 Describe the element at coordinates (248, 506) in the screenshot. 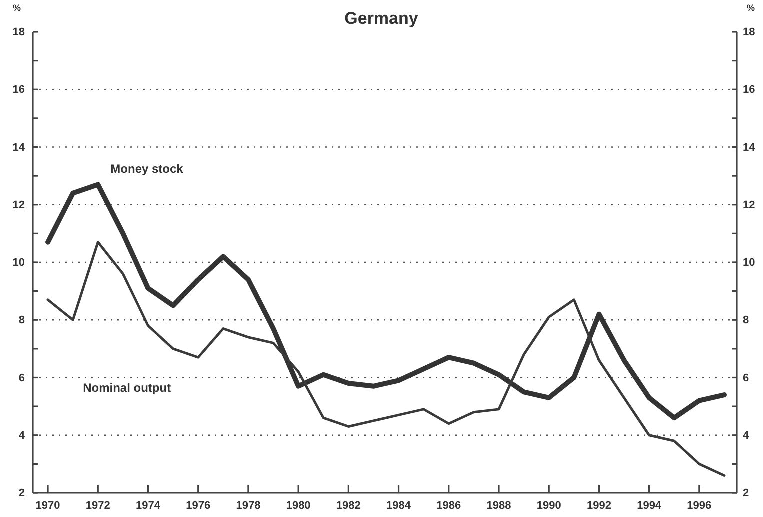

I see `x-tick-label: 1978` at that location.